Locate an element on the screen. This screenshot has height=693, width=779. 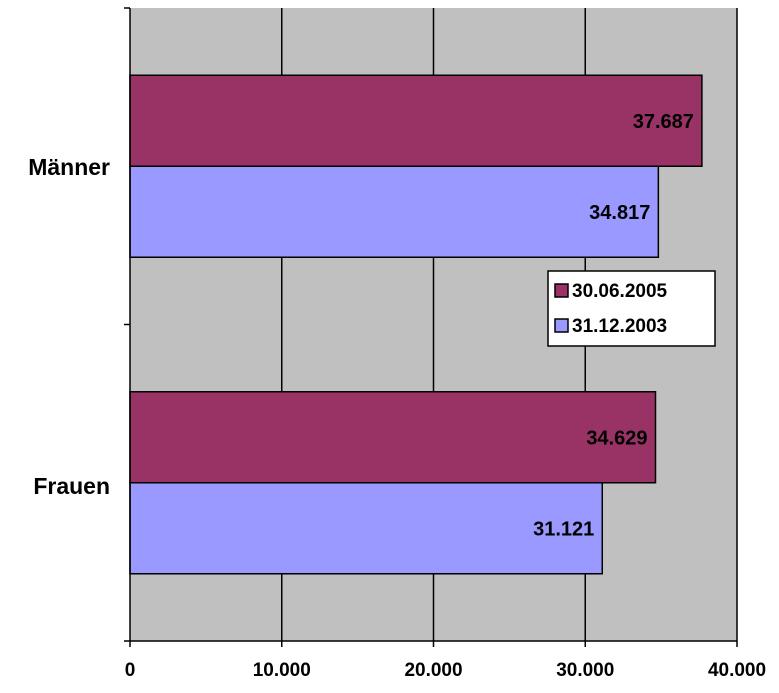
bar-frauen-31-12-2003 is located at coordinates (366, 528).